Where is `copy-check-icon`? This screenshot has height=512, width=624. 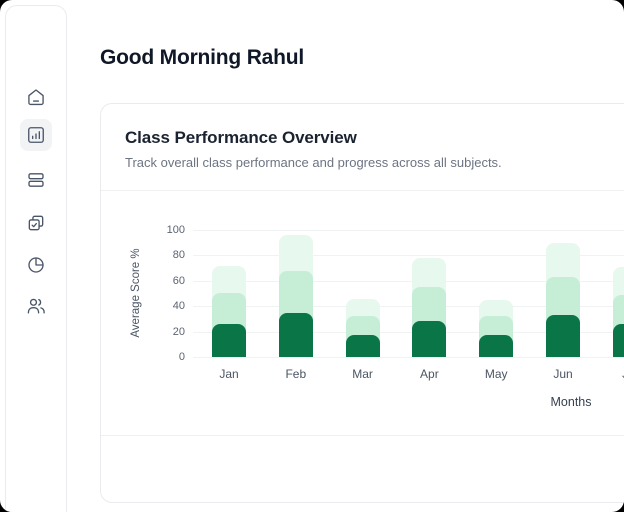
copy-check-icon is located at coordinates (36, 223).